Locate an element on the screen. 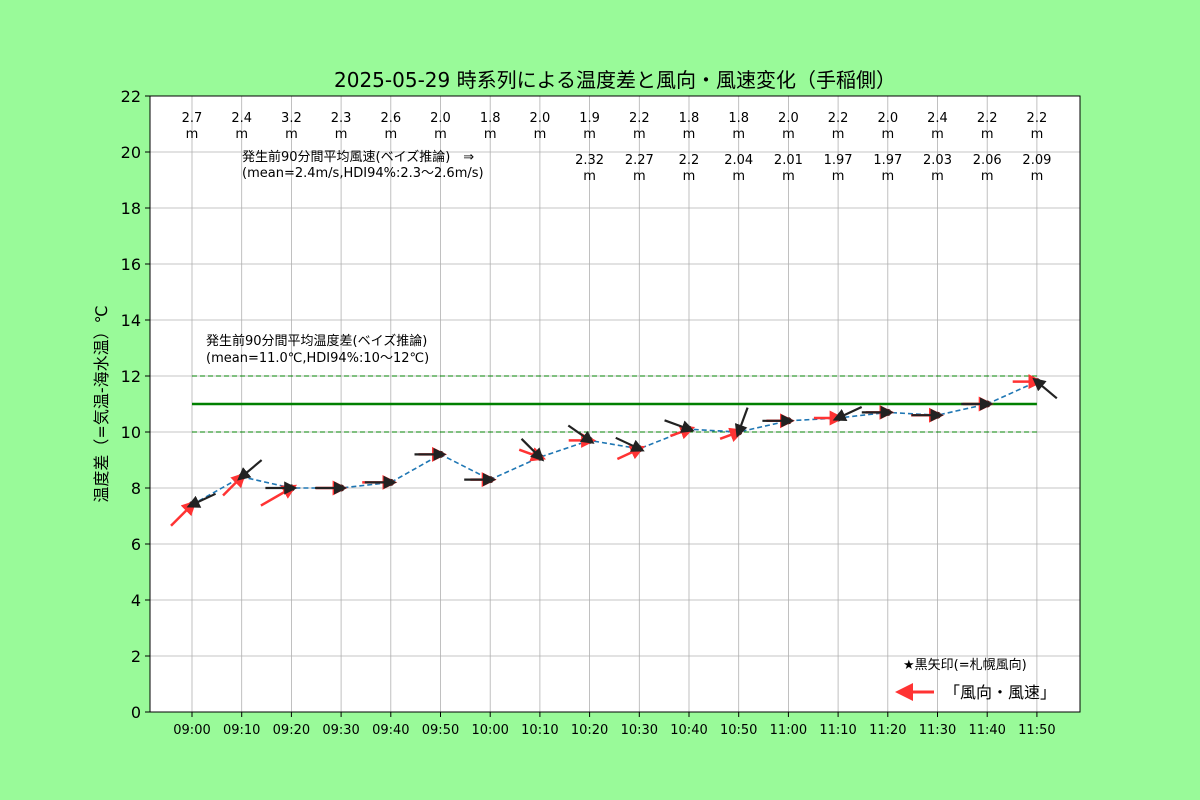 This screenshot has width=1200, height=800. y-axis: 0 2 4 6 8 10 12 14 16 18 20 22 is located at coordinates (135, 404).